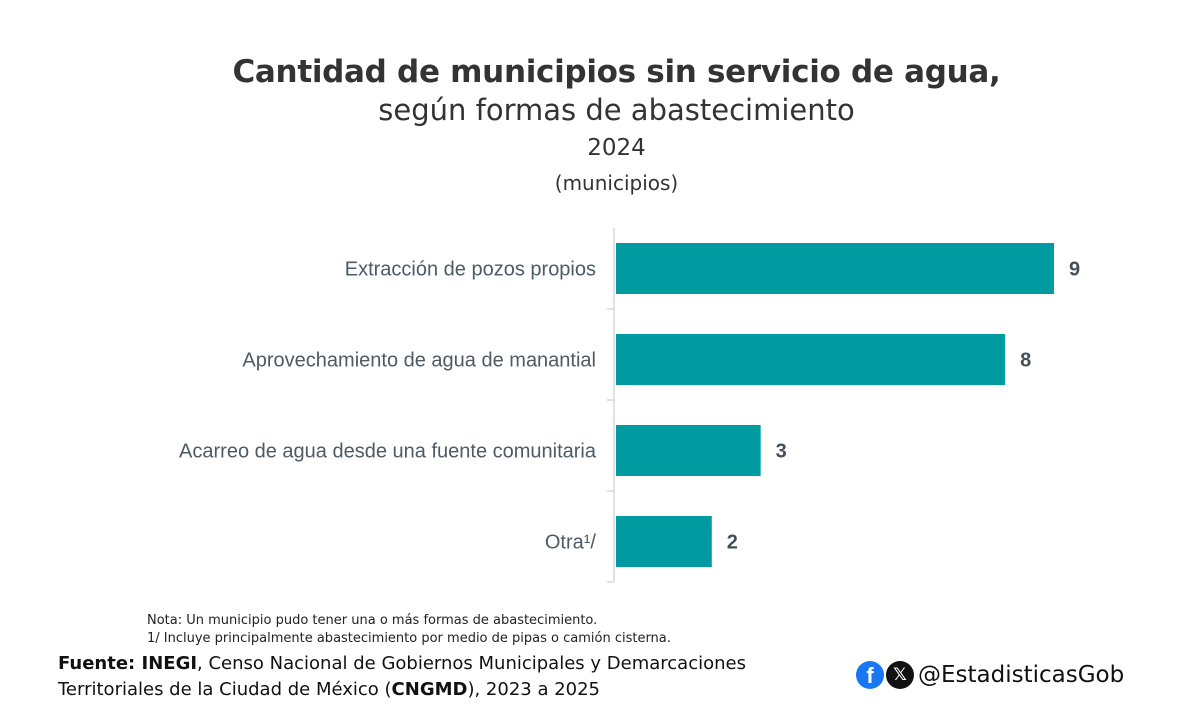  I want to click on value-label: 3, so click(781, 452).